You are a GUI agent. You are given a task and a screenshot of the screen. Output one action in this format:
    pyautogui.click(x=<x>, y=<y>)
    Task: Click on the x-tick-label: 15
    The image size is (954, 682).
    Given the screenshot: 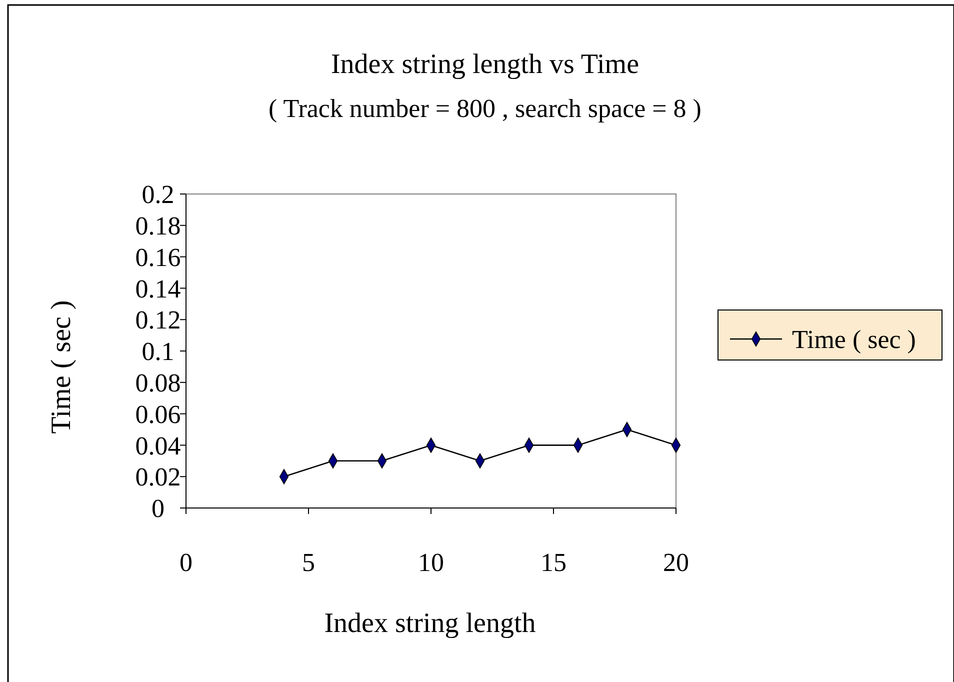 What is the action you would take?
    pyautogui.click(x=553, y=562)
    